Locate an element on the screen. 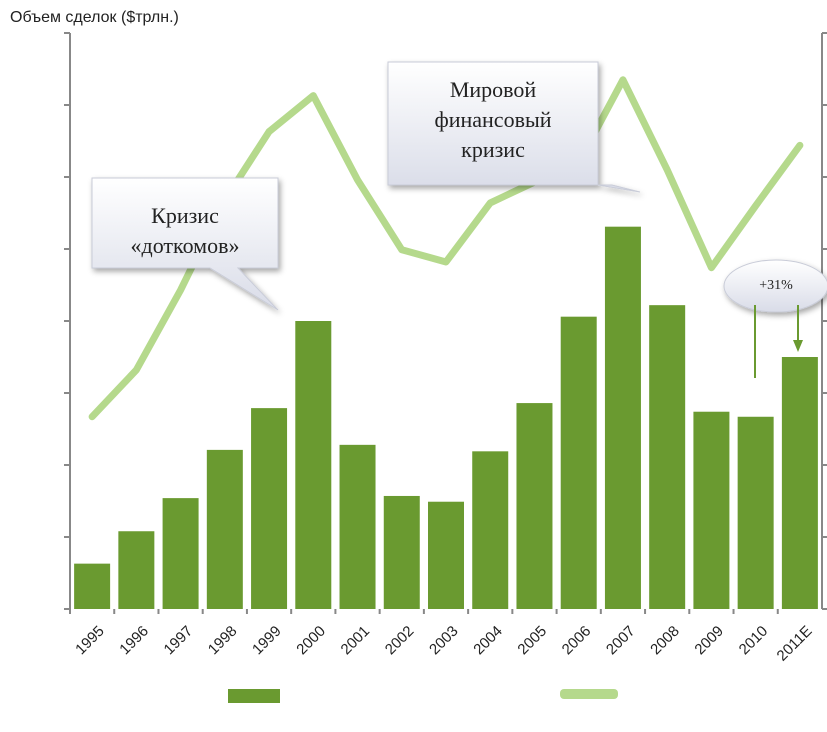  x-tick-label: 2002 is located at coordinates (400, 641).